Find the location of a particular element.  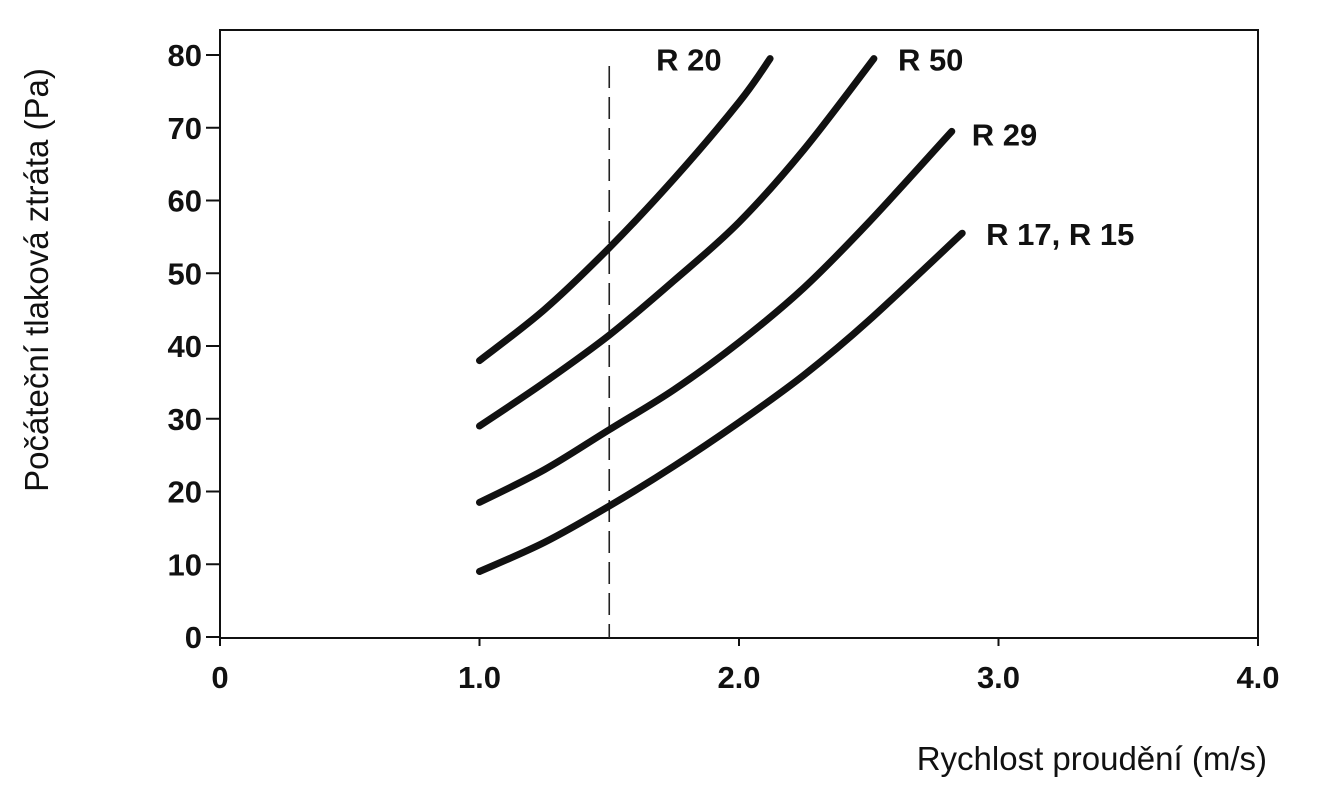

series-label-2: R 50 is located at coordinates (930, 60).